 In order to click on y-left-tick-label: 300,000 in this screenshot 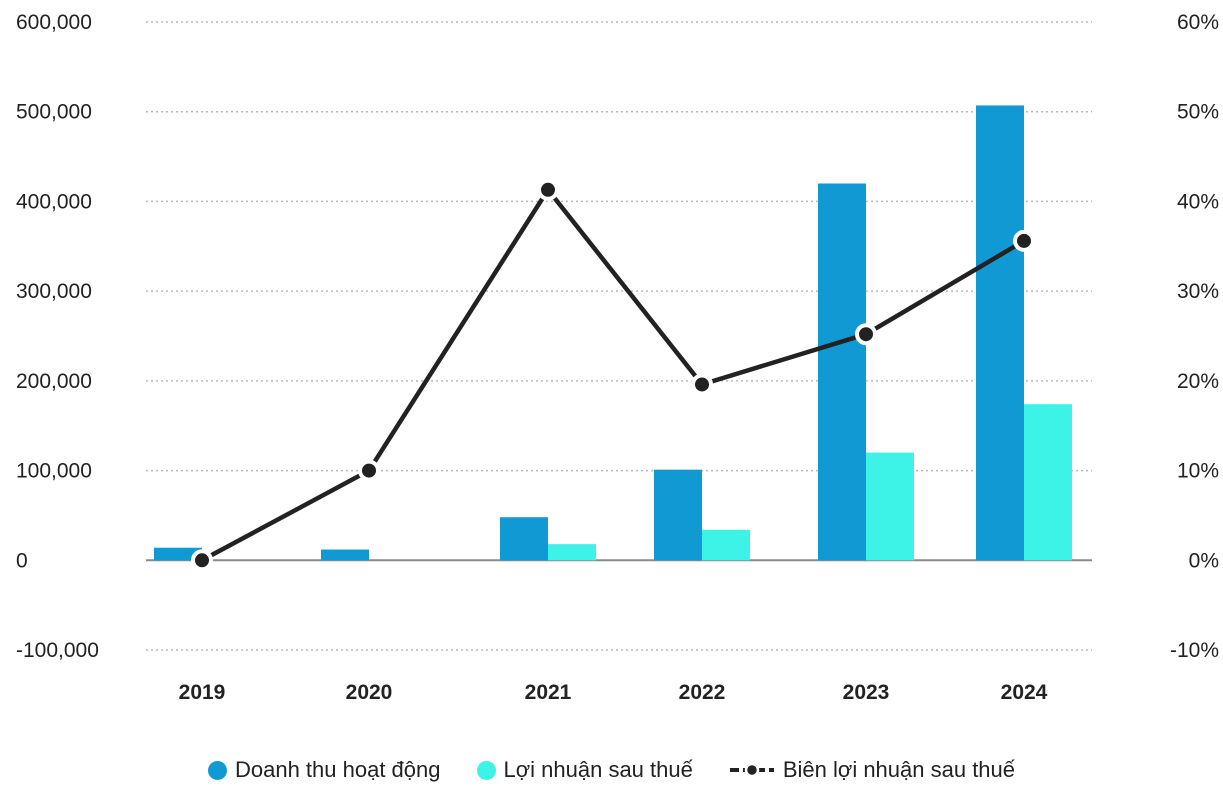, I will do `click(54, 291)`.